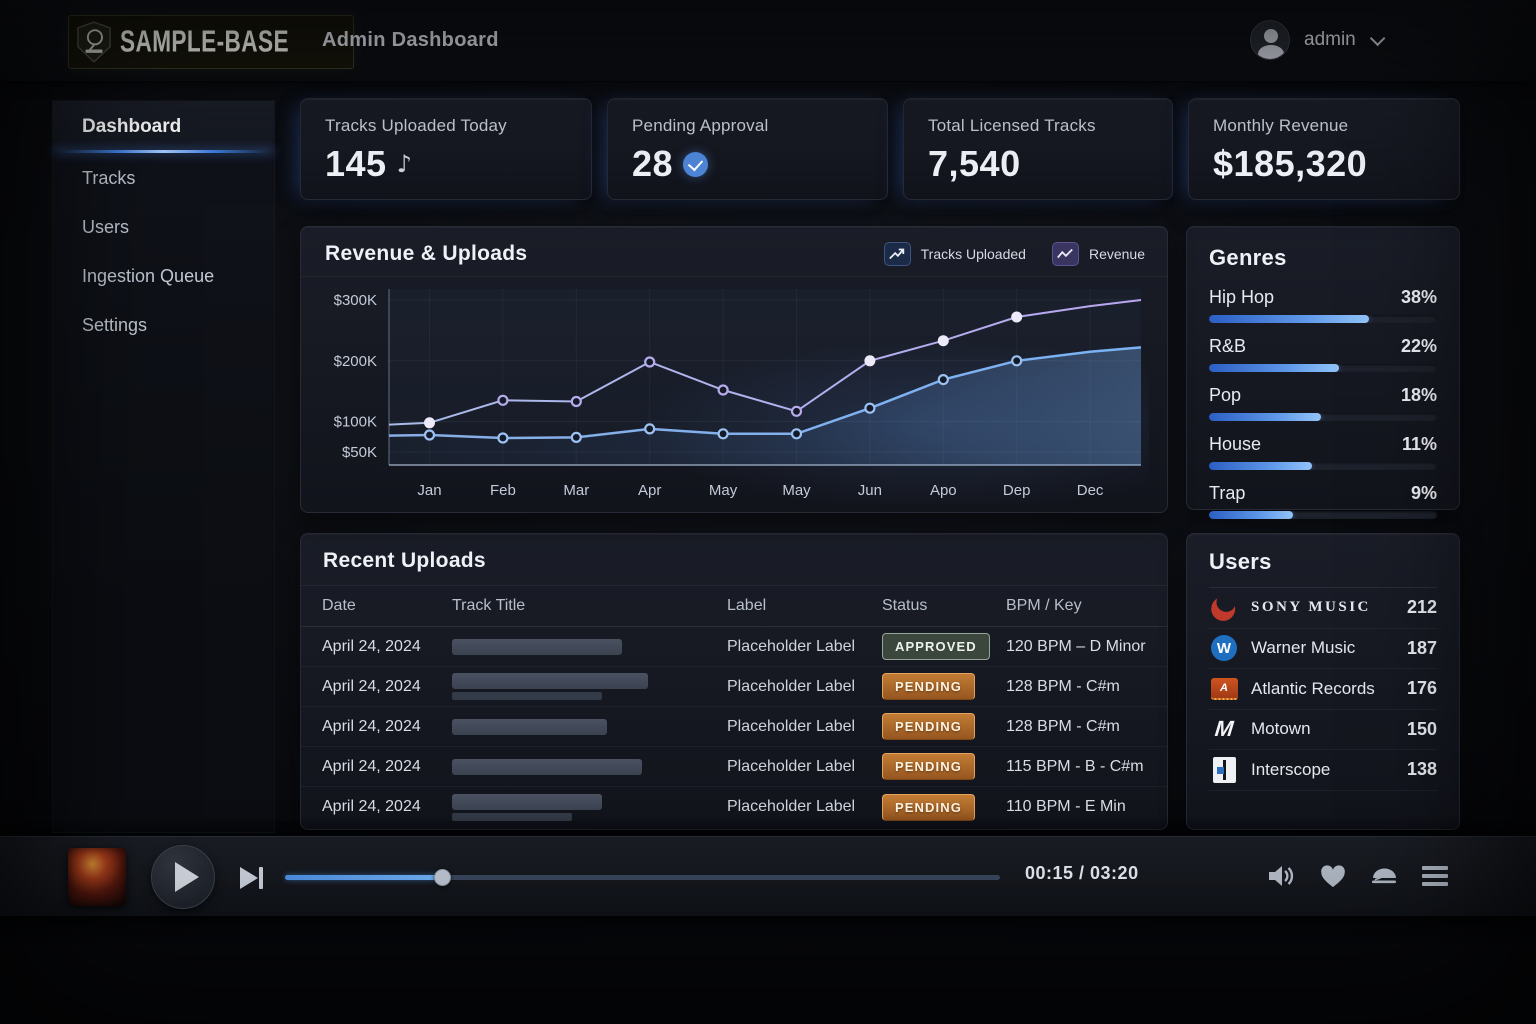 This screenshot has height=1024, width=1536. What do you see at coordinates (1311, 607) in the screenshot?
I see `label-name: SONY MUSIC` at bounding box center [1311, 607].